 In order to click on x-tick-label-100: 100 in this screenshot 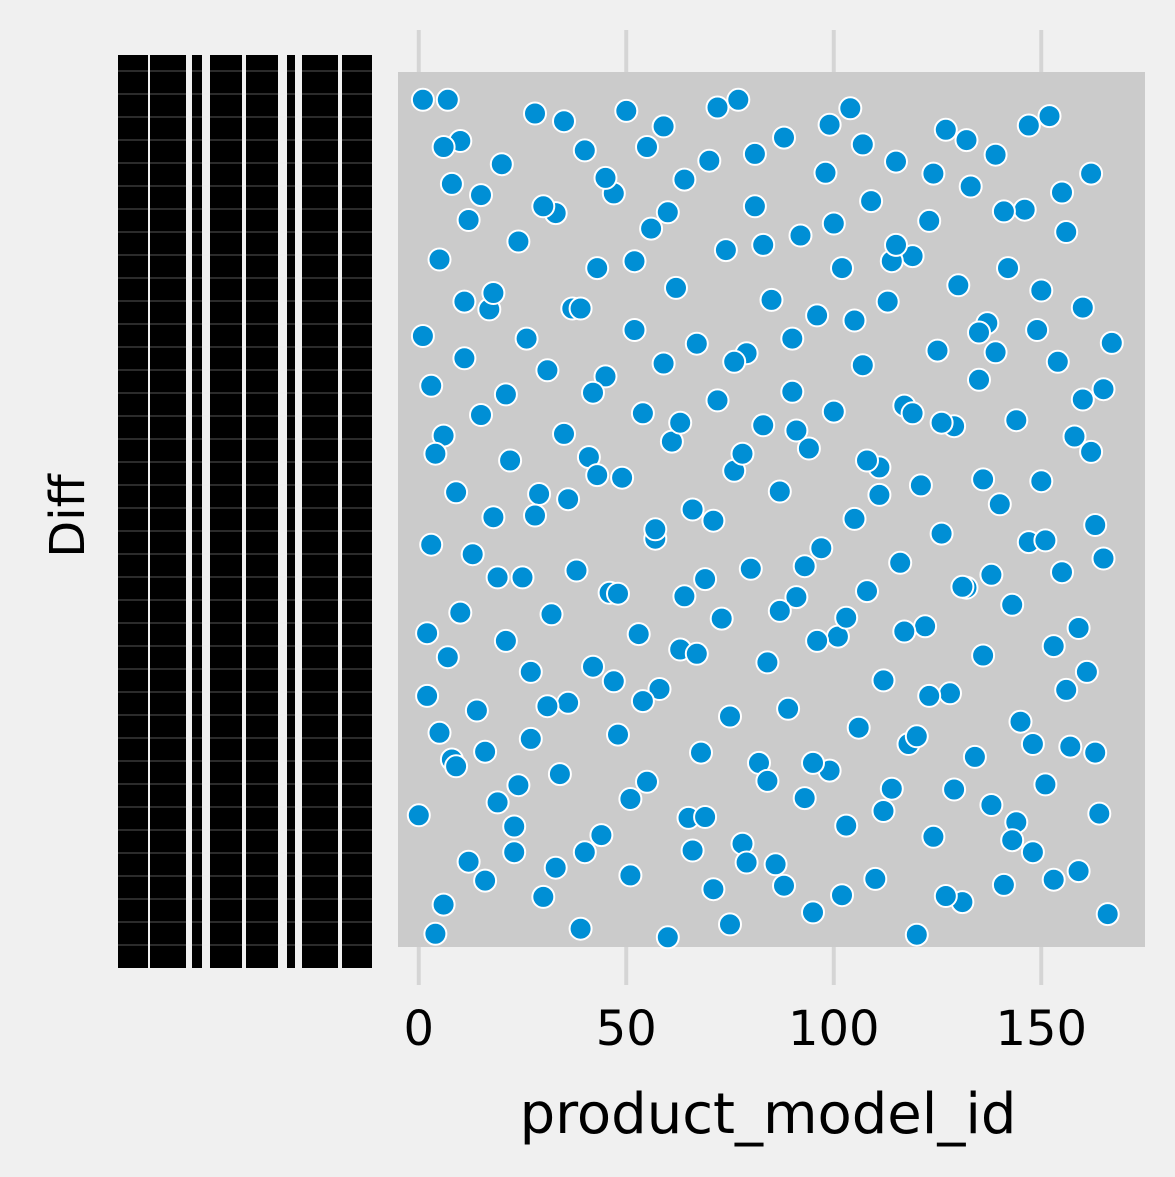, I will do `click(834, 1029)`.